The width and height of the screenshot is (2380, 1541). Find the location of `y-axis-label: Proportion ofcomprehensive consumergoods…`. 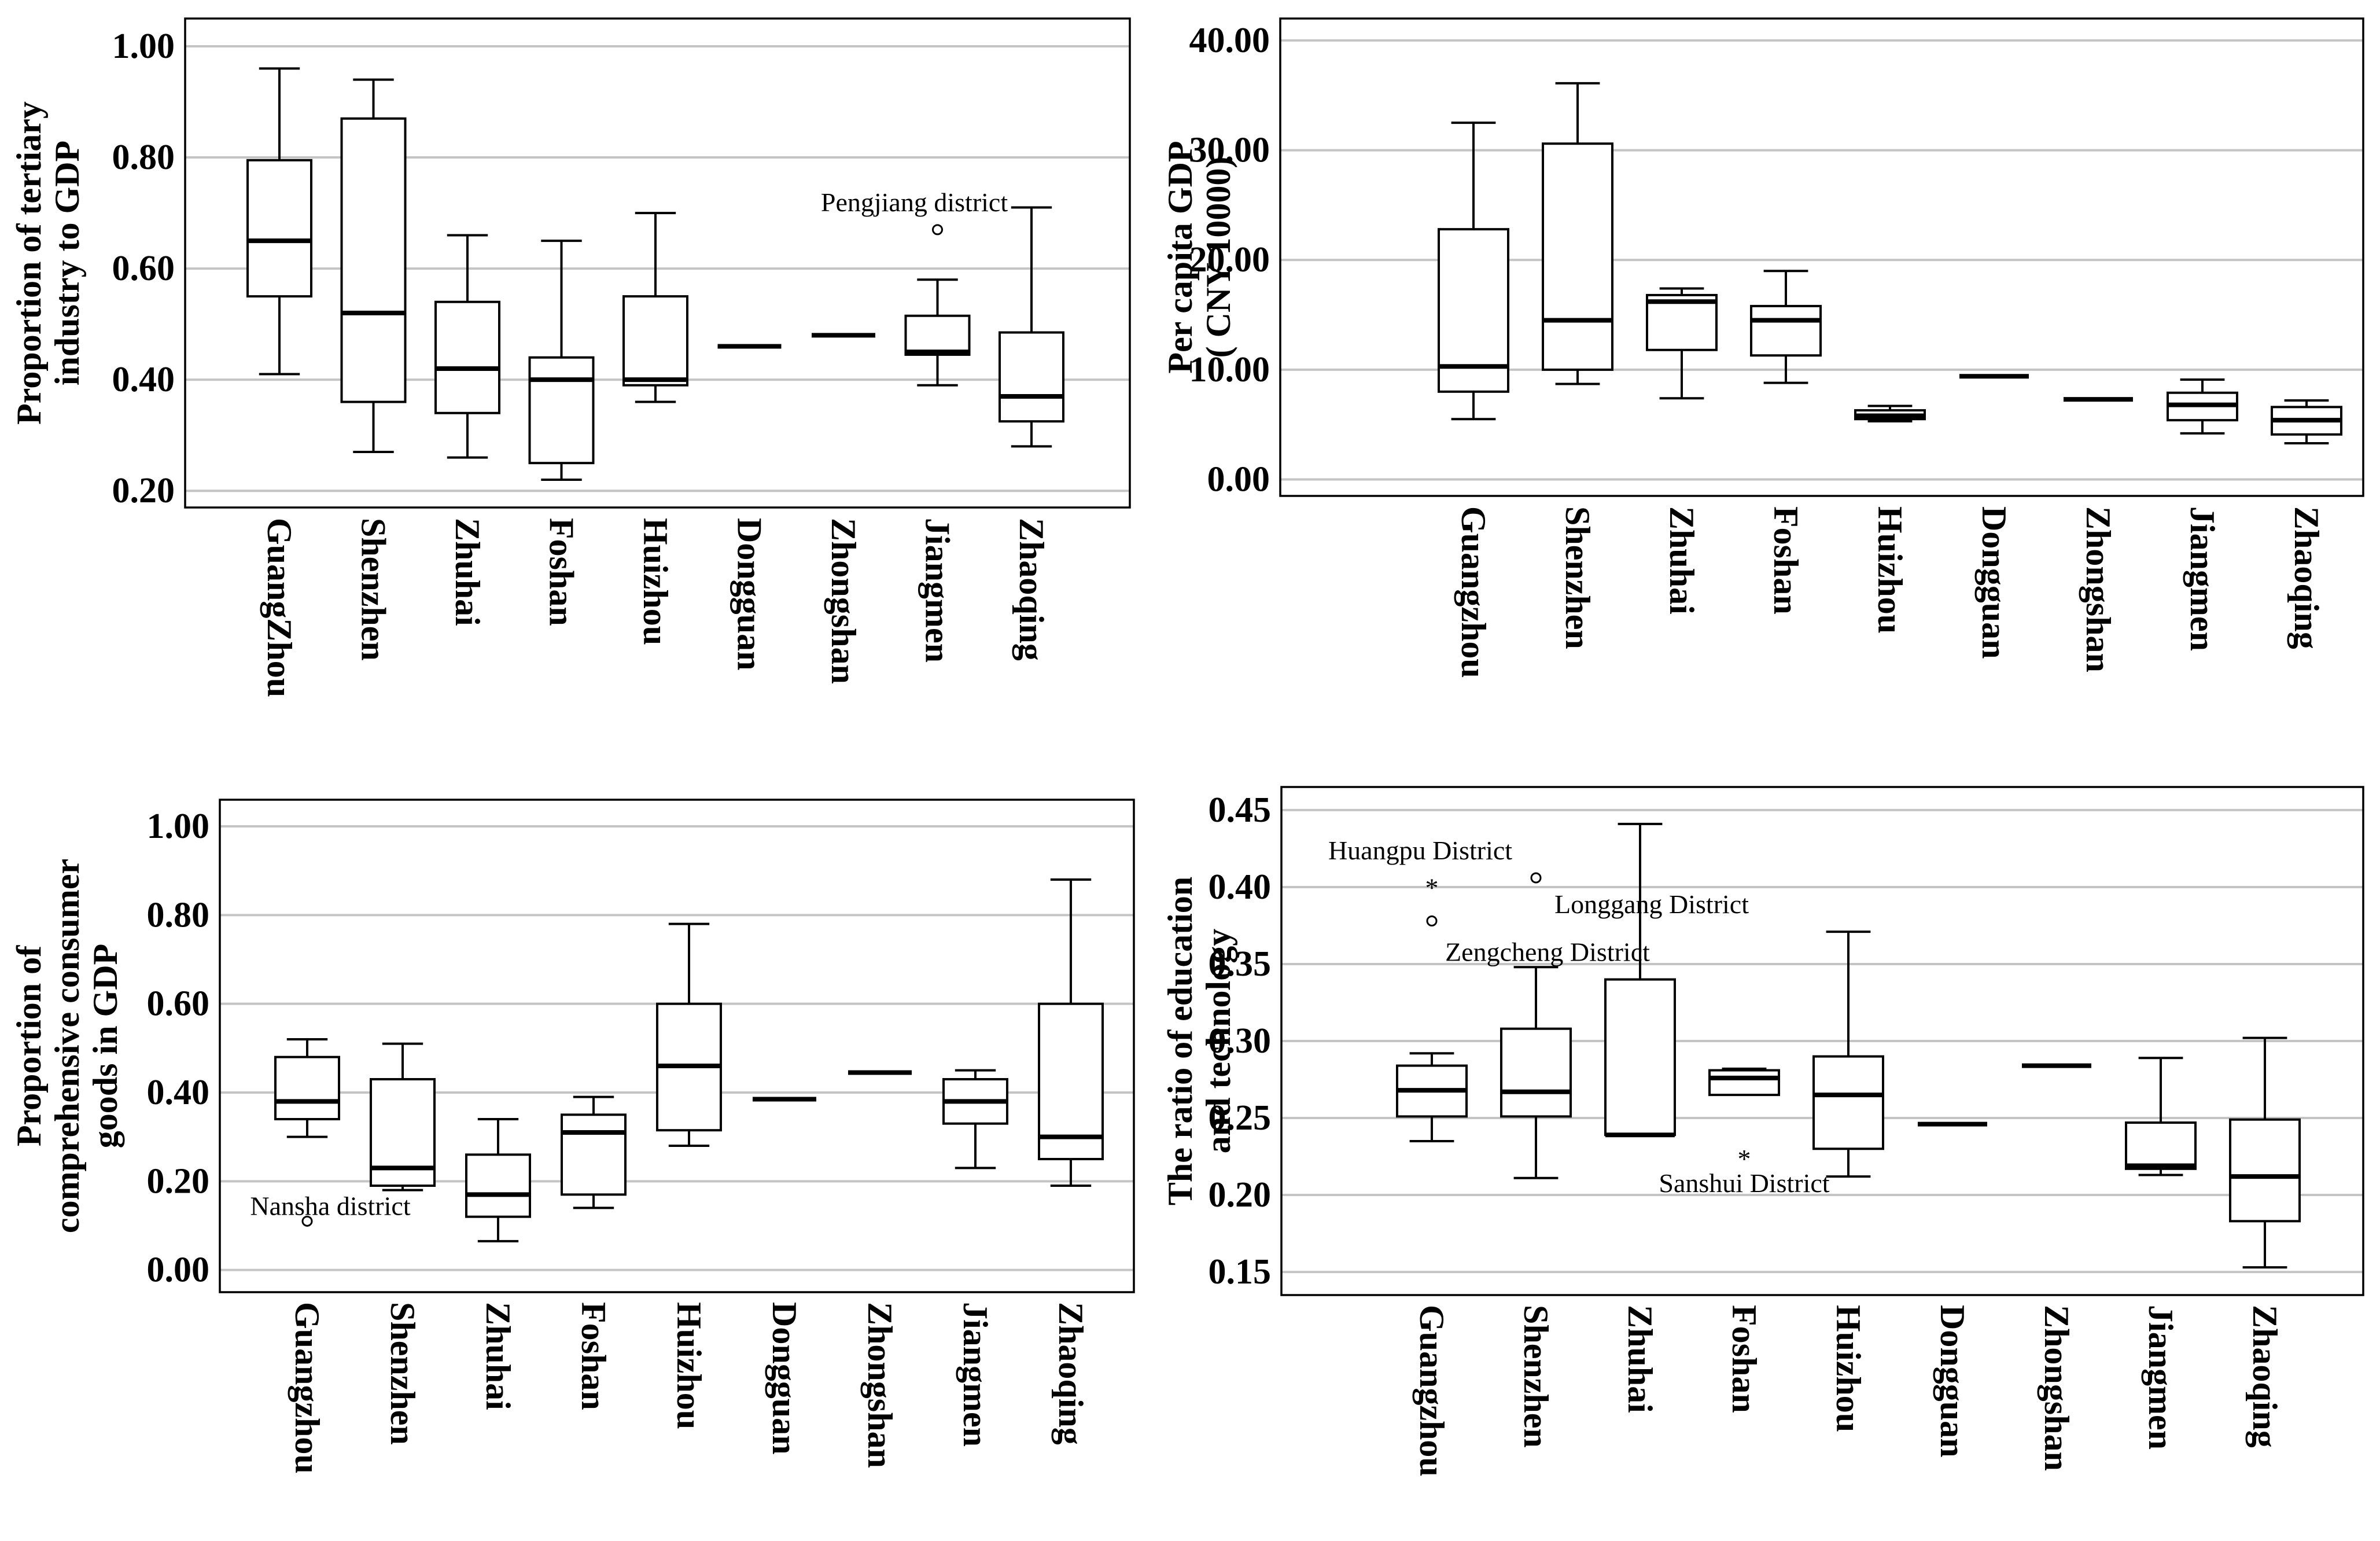

y-axis-label: Proportion ofcomprehensive consumergoods… is located at coordinates (67, 1046).